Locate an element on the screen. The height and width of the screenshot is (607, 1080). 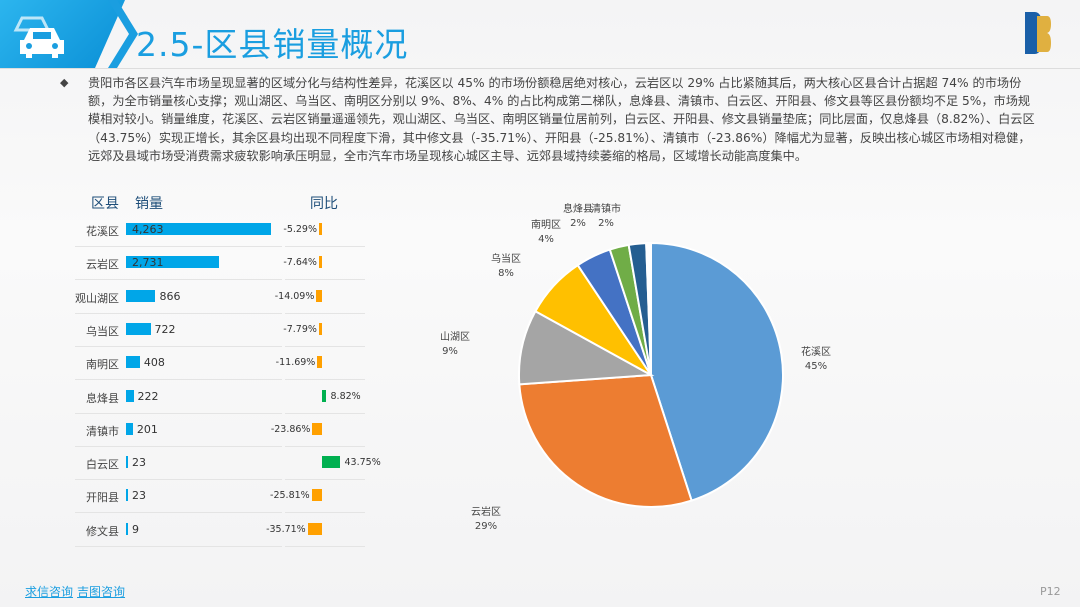
sales-value: 2,731 is located at coordinates (148, 263).